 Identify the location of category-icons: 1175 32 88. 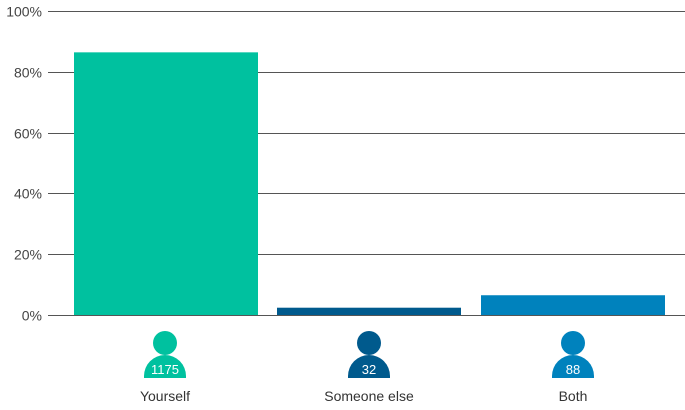
(369, 354).